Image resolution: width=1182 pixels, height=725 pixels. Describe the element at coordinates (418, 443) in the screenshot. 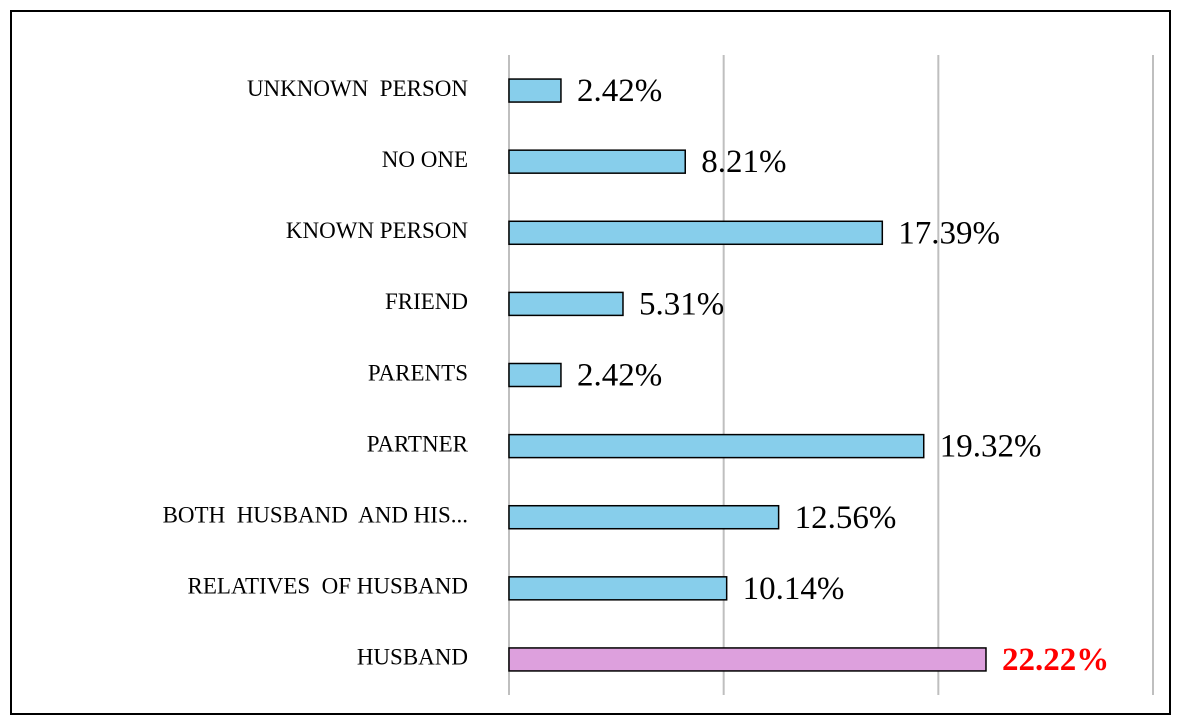

I see `category-label: PARTNER` at that location.